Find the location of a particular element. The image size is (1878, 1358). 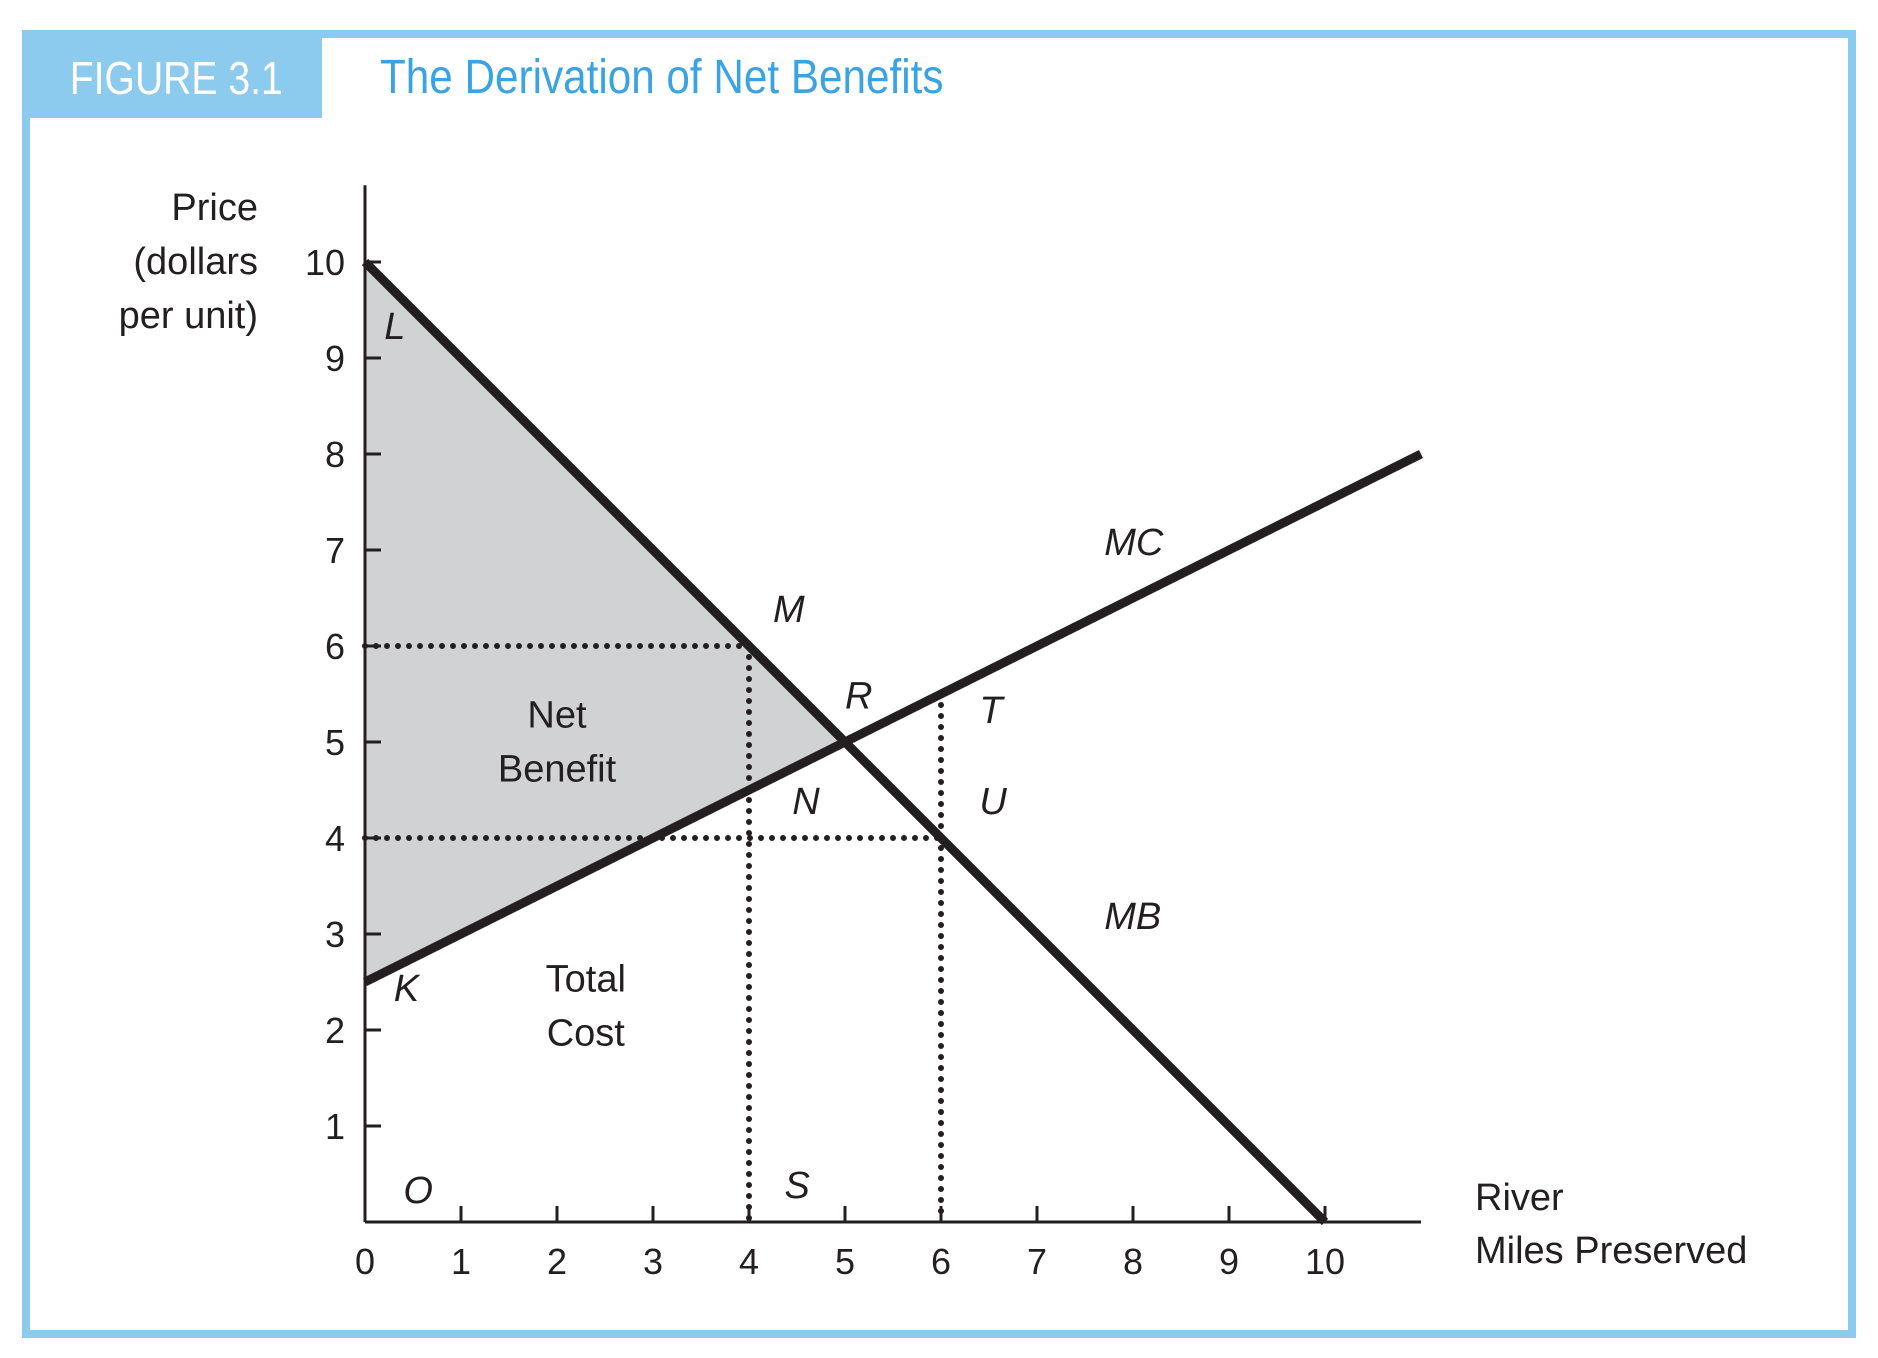

point-label-u: U is located at coordinates (993, 802).